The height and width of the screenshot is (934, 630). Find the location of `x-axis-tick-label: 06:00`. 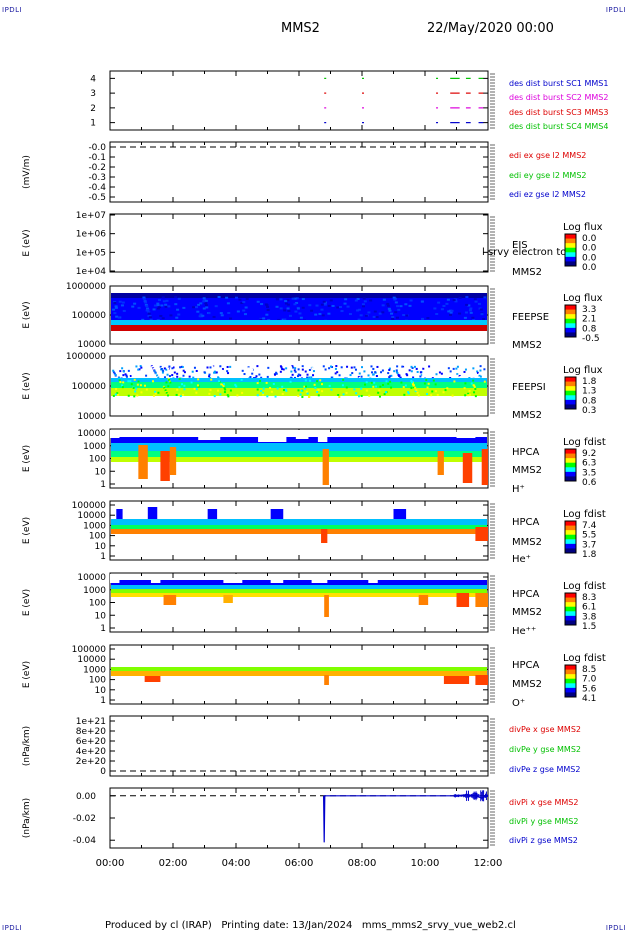

x-axis-tick-label: 06:00 is located at coordinates (299, 863).